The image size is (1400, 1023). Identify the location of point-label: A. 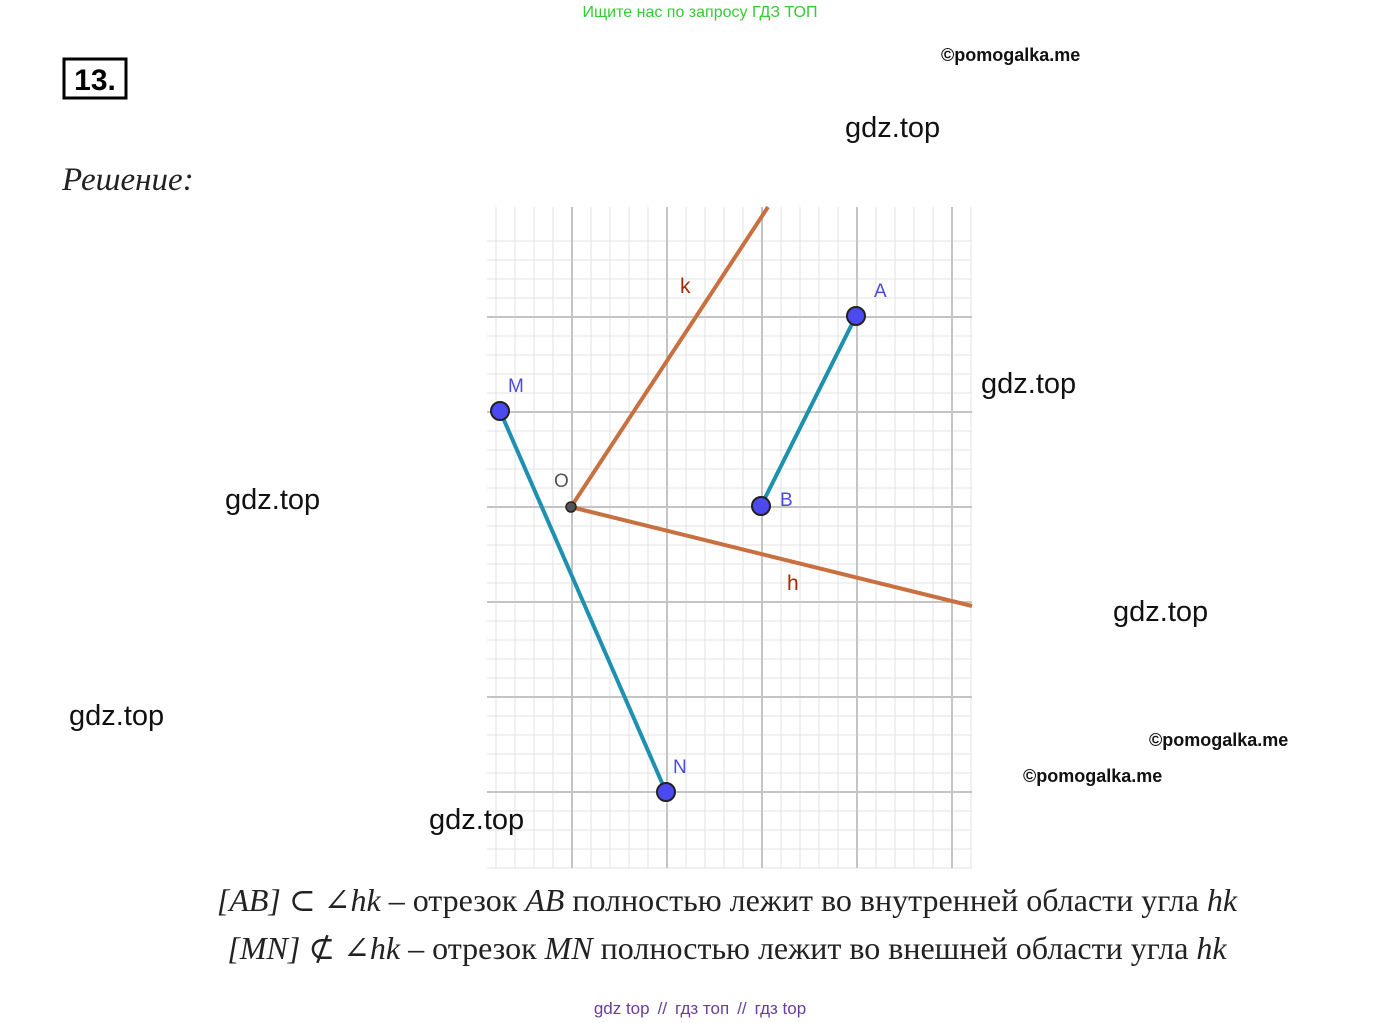
(880, 291).